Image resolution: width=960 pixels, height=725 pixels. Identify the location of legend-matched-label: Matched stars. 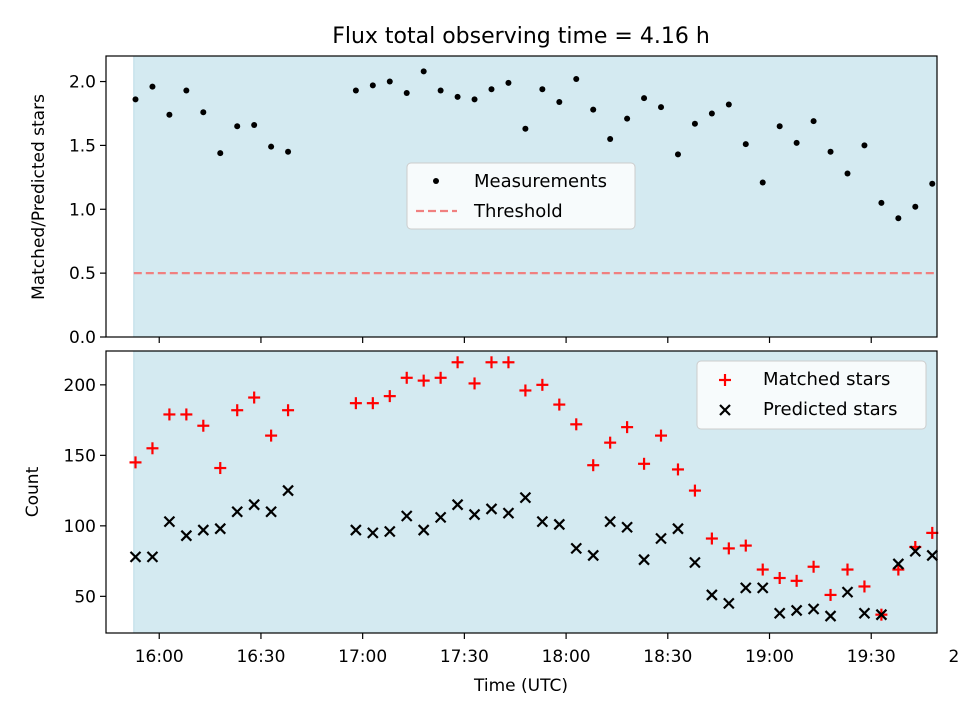
(826, 379).